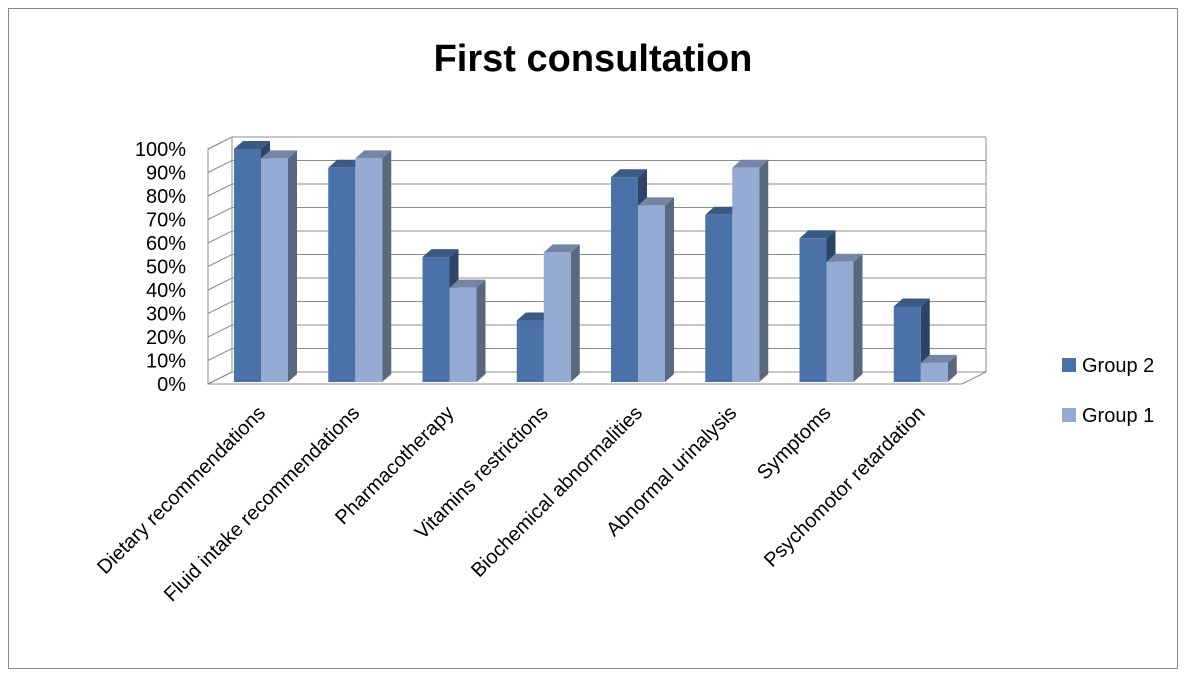 This screenshot has height=677, width=1186. I want to click on x-tick-label: Fluid intake recommendations, so click(262, 504).